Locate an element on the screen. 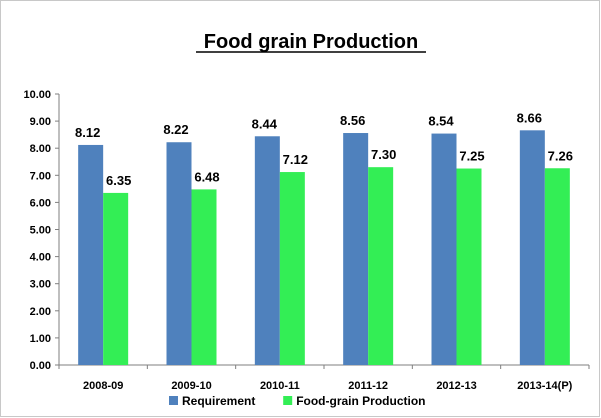 The height and width of the screenshot is (418, 601). legend-label: Requirement is located at coordinates (218, 401).